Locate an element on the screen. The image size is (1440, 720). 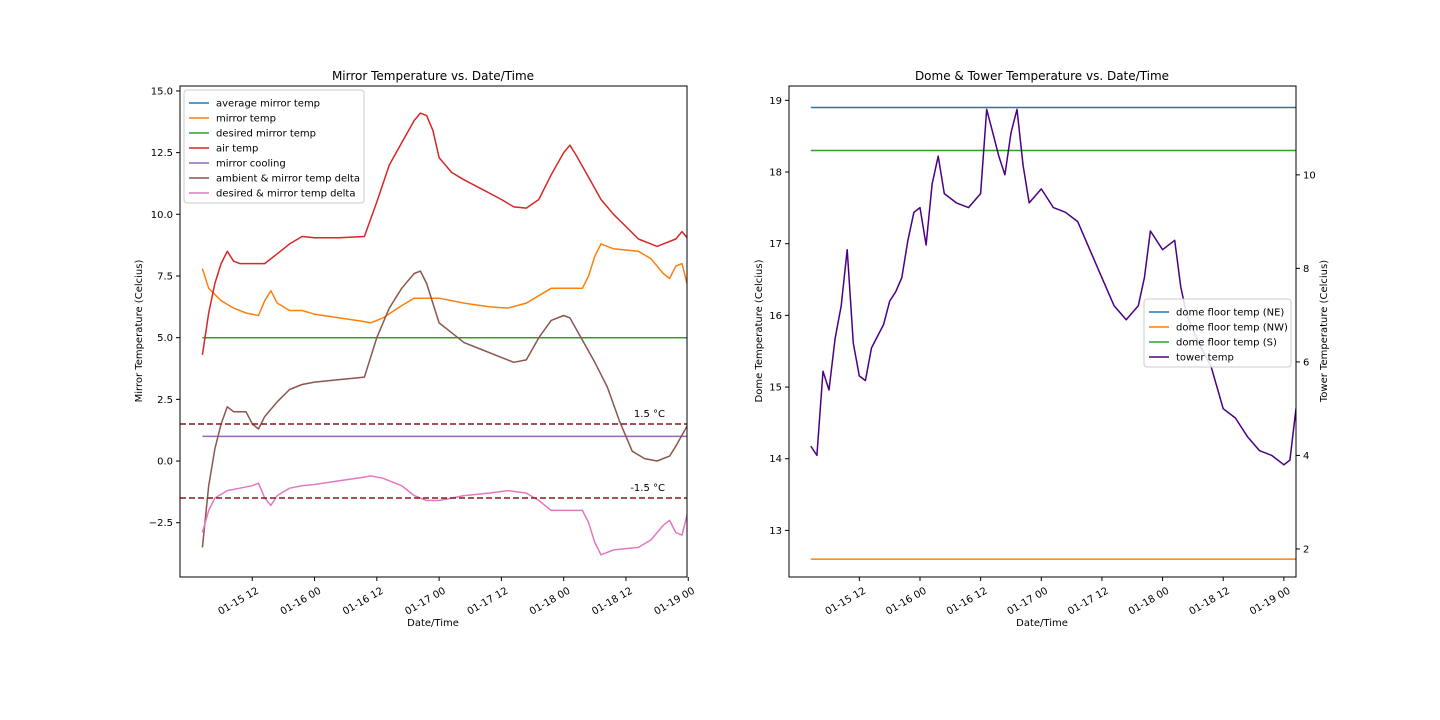
legend-entry: mirror temp is located at coordinates (246, 119).